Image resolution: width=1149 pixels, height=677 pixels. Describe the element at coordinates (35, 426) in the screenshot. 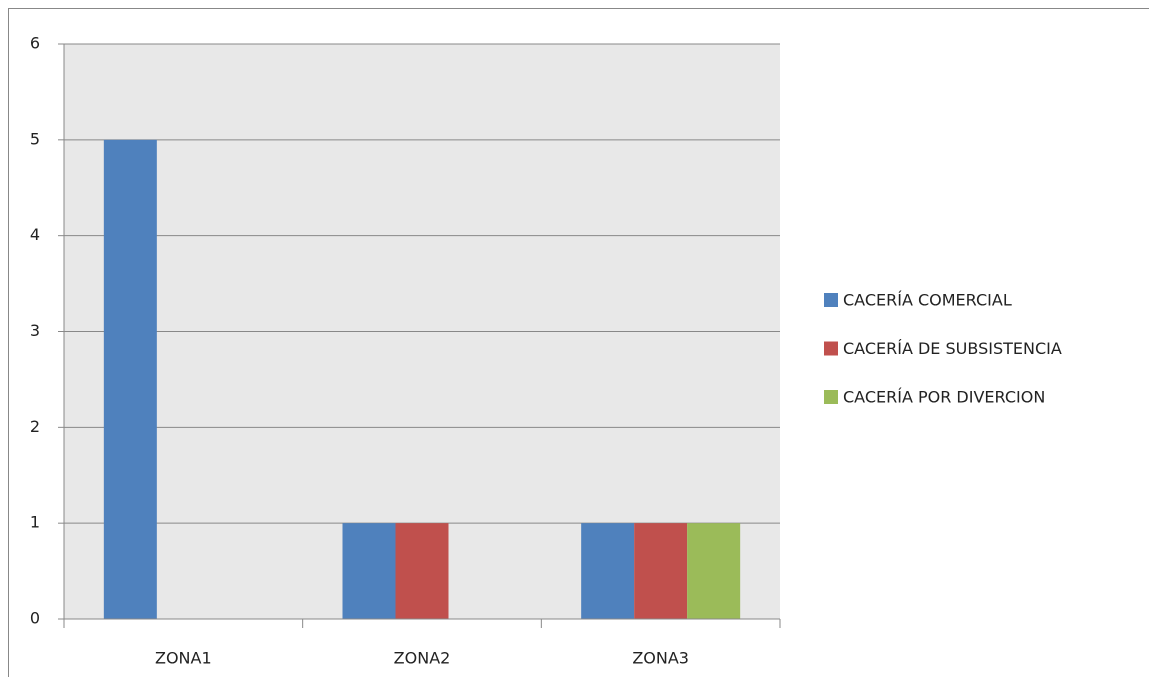

I see `y-tick-label: 2` at that location.